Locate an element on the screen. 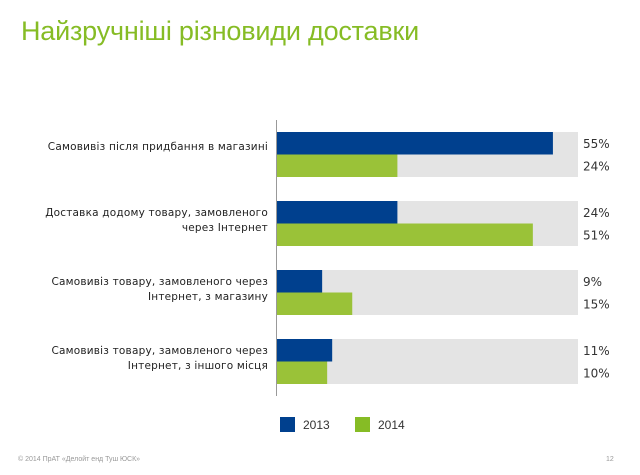 The width and height of the screenshot is (640, 475). category-label: Самовивіз після придбання в магазині is located at coordinates (143, 147).